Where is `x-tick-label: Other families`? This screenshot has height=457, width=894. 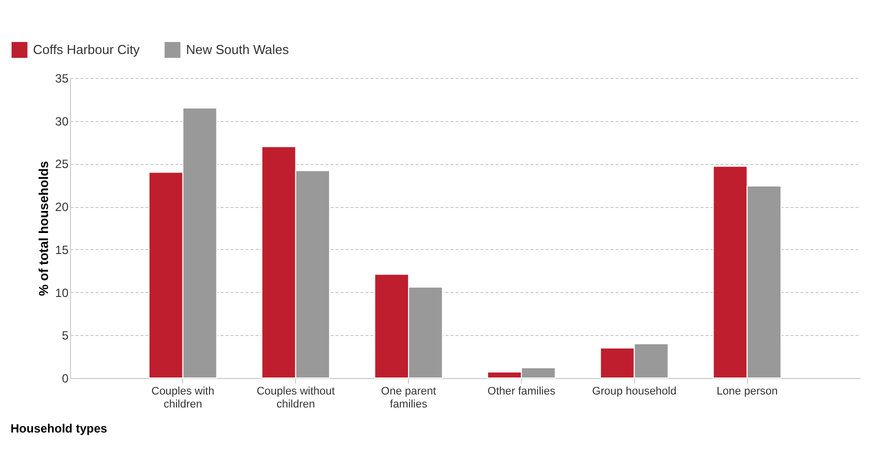
x-tick-label: Other families is located at coordinates (522, 392).